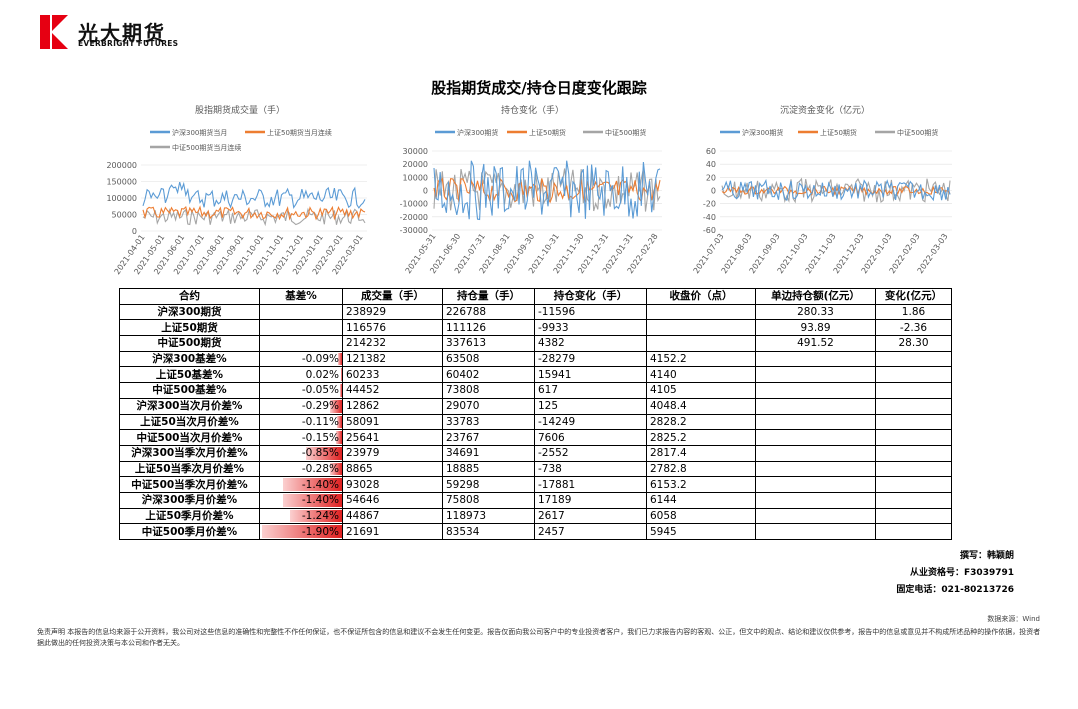 This screenshot has height=709, width=1078. I want to click on table-row: 中证500期货 214232 337613 4382 491.52 28.30, so click(535, 343).